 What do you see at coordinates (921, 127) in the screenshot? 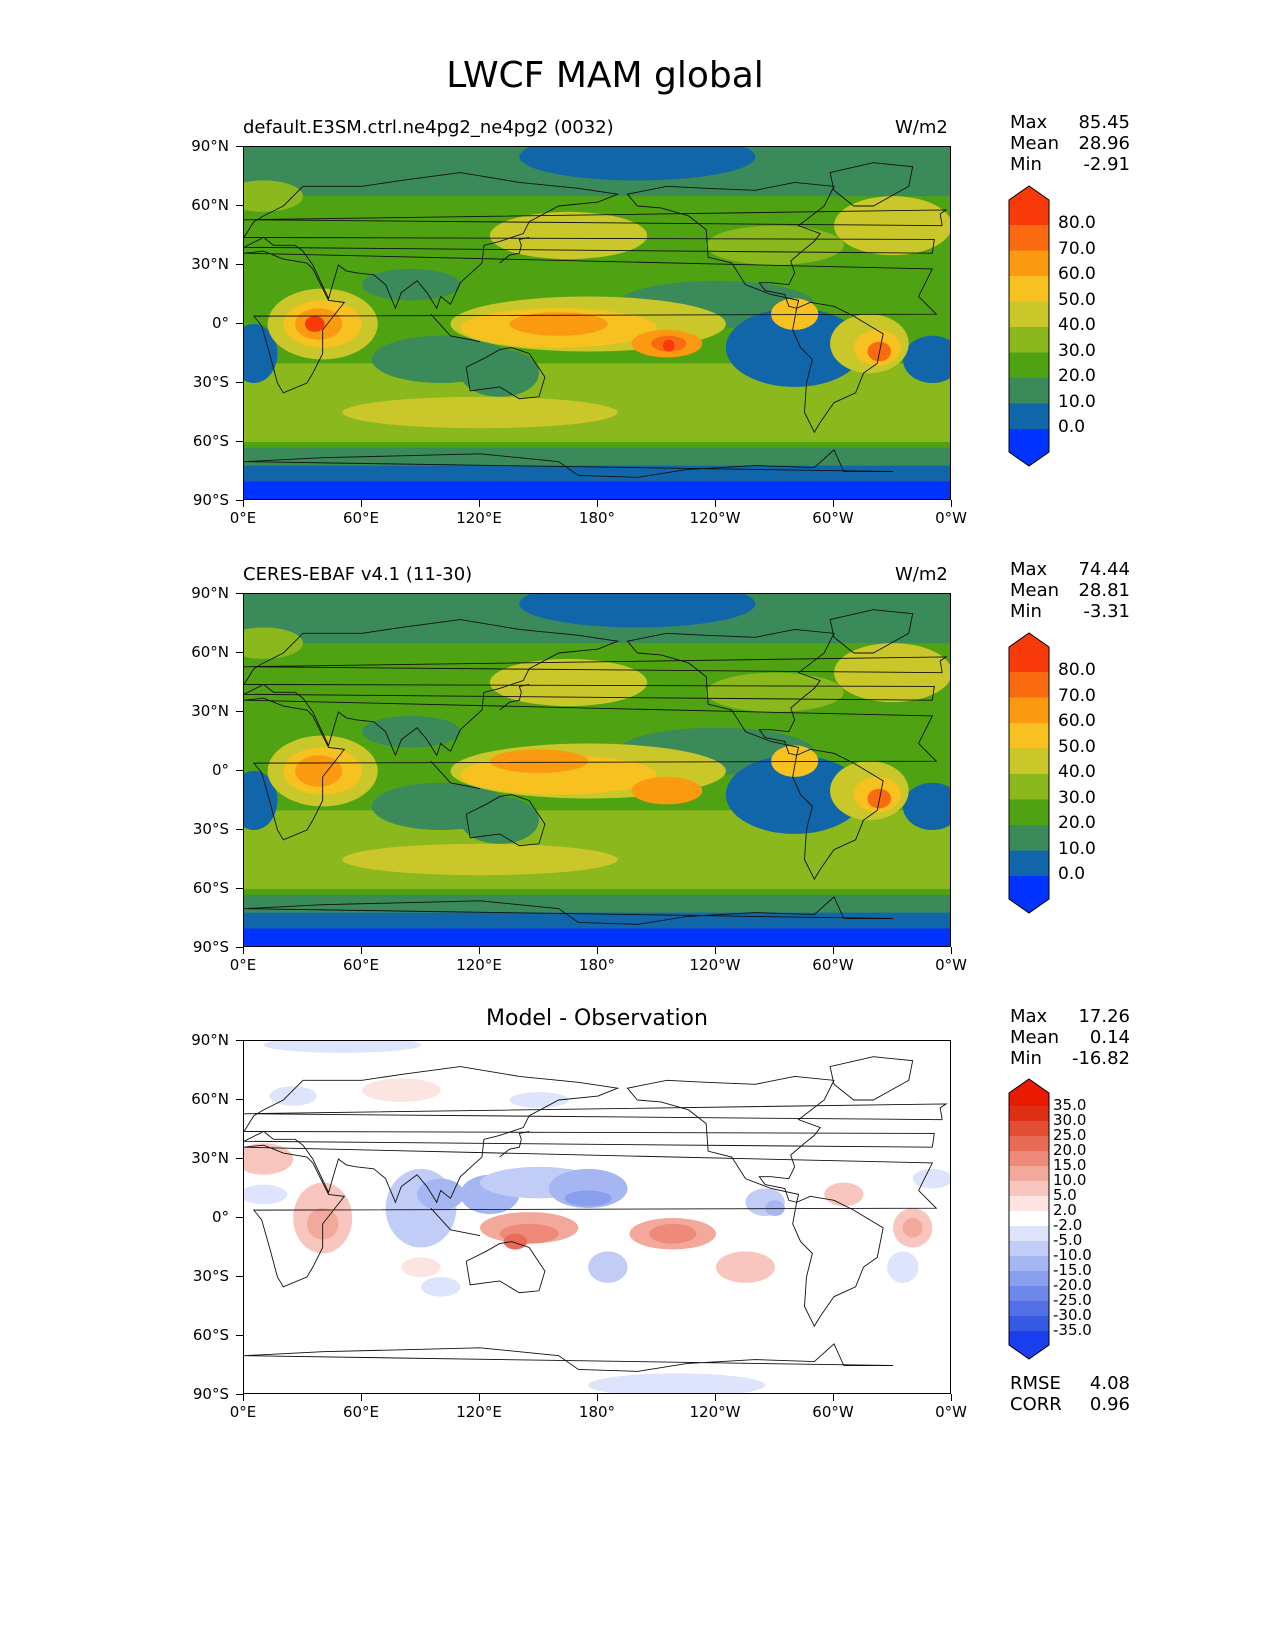
I see `panel1-units: W/m2` at bounding box center [921, 127].